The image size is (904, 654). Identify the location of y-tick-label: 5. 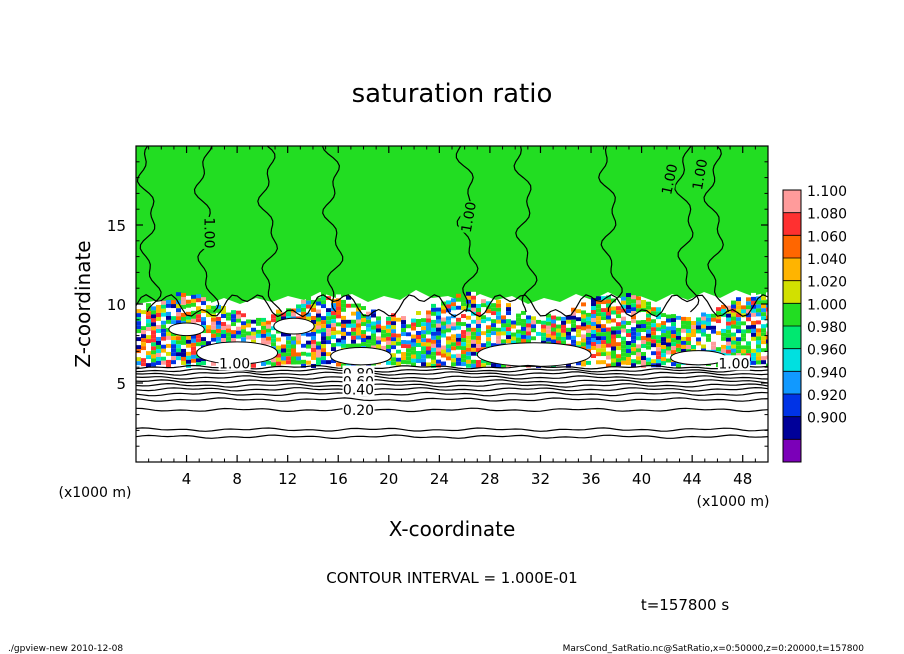
(121, 384).